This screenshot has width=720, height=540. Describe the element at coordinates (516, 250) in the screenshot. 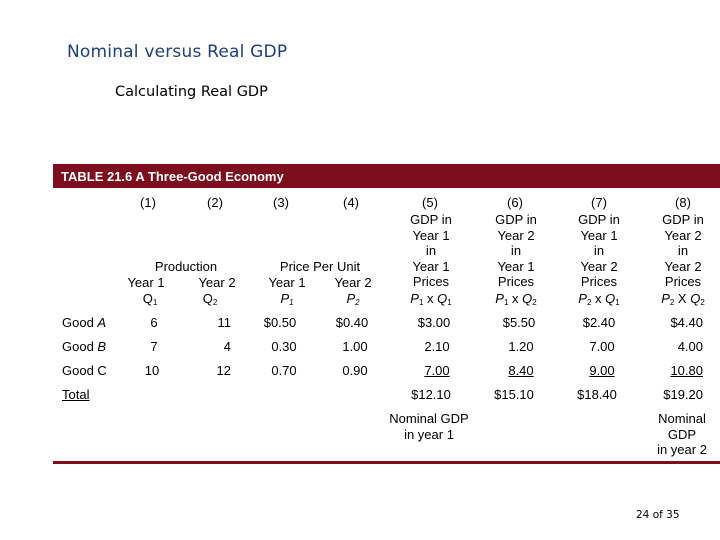

I see `gdp-header-col6: GDP in Year 2 in Year 1 Prices` at that location.